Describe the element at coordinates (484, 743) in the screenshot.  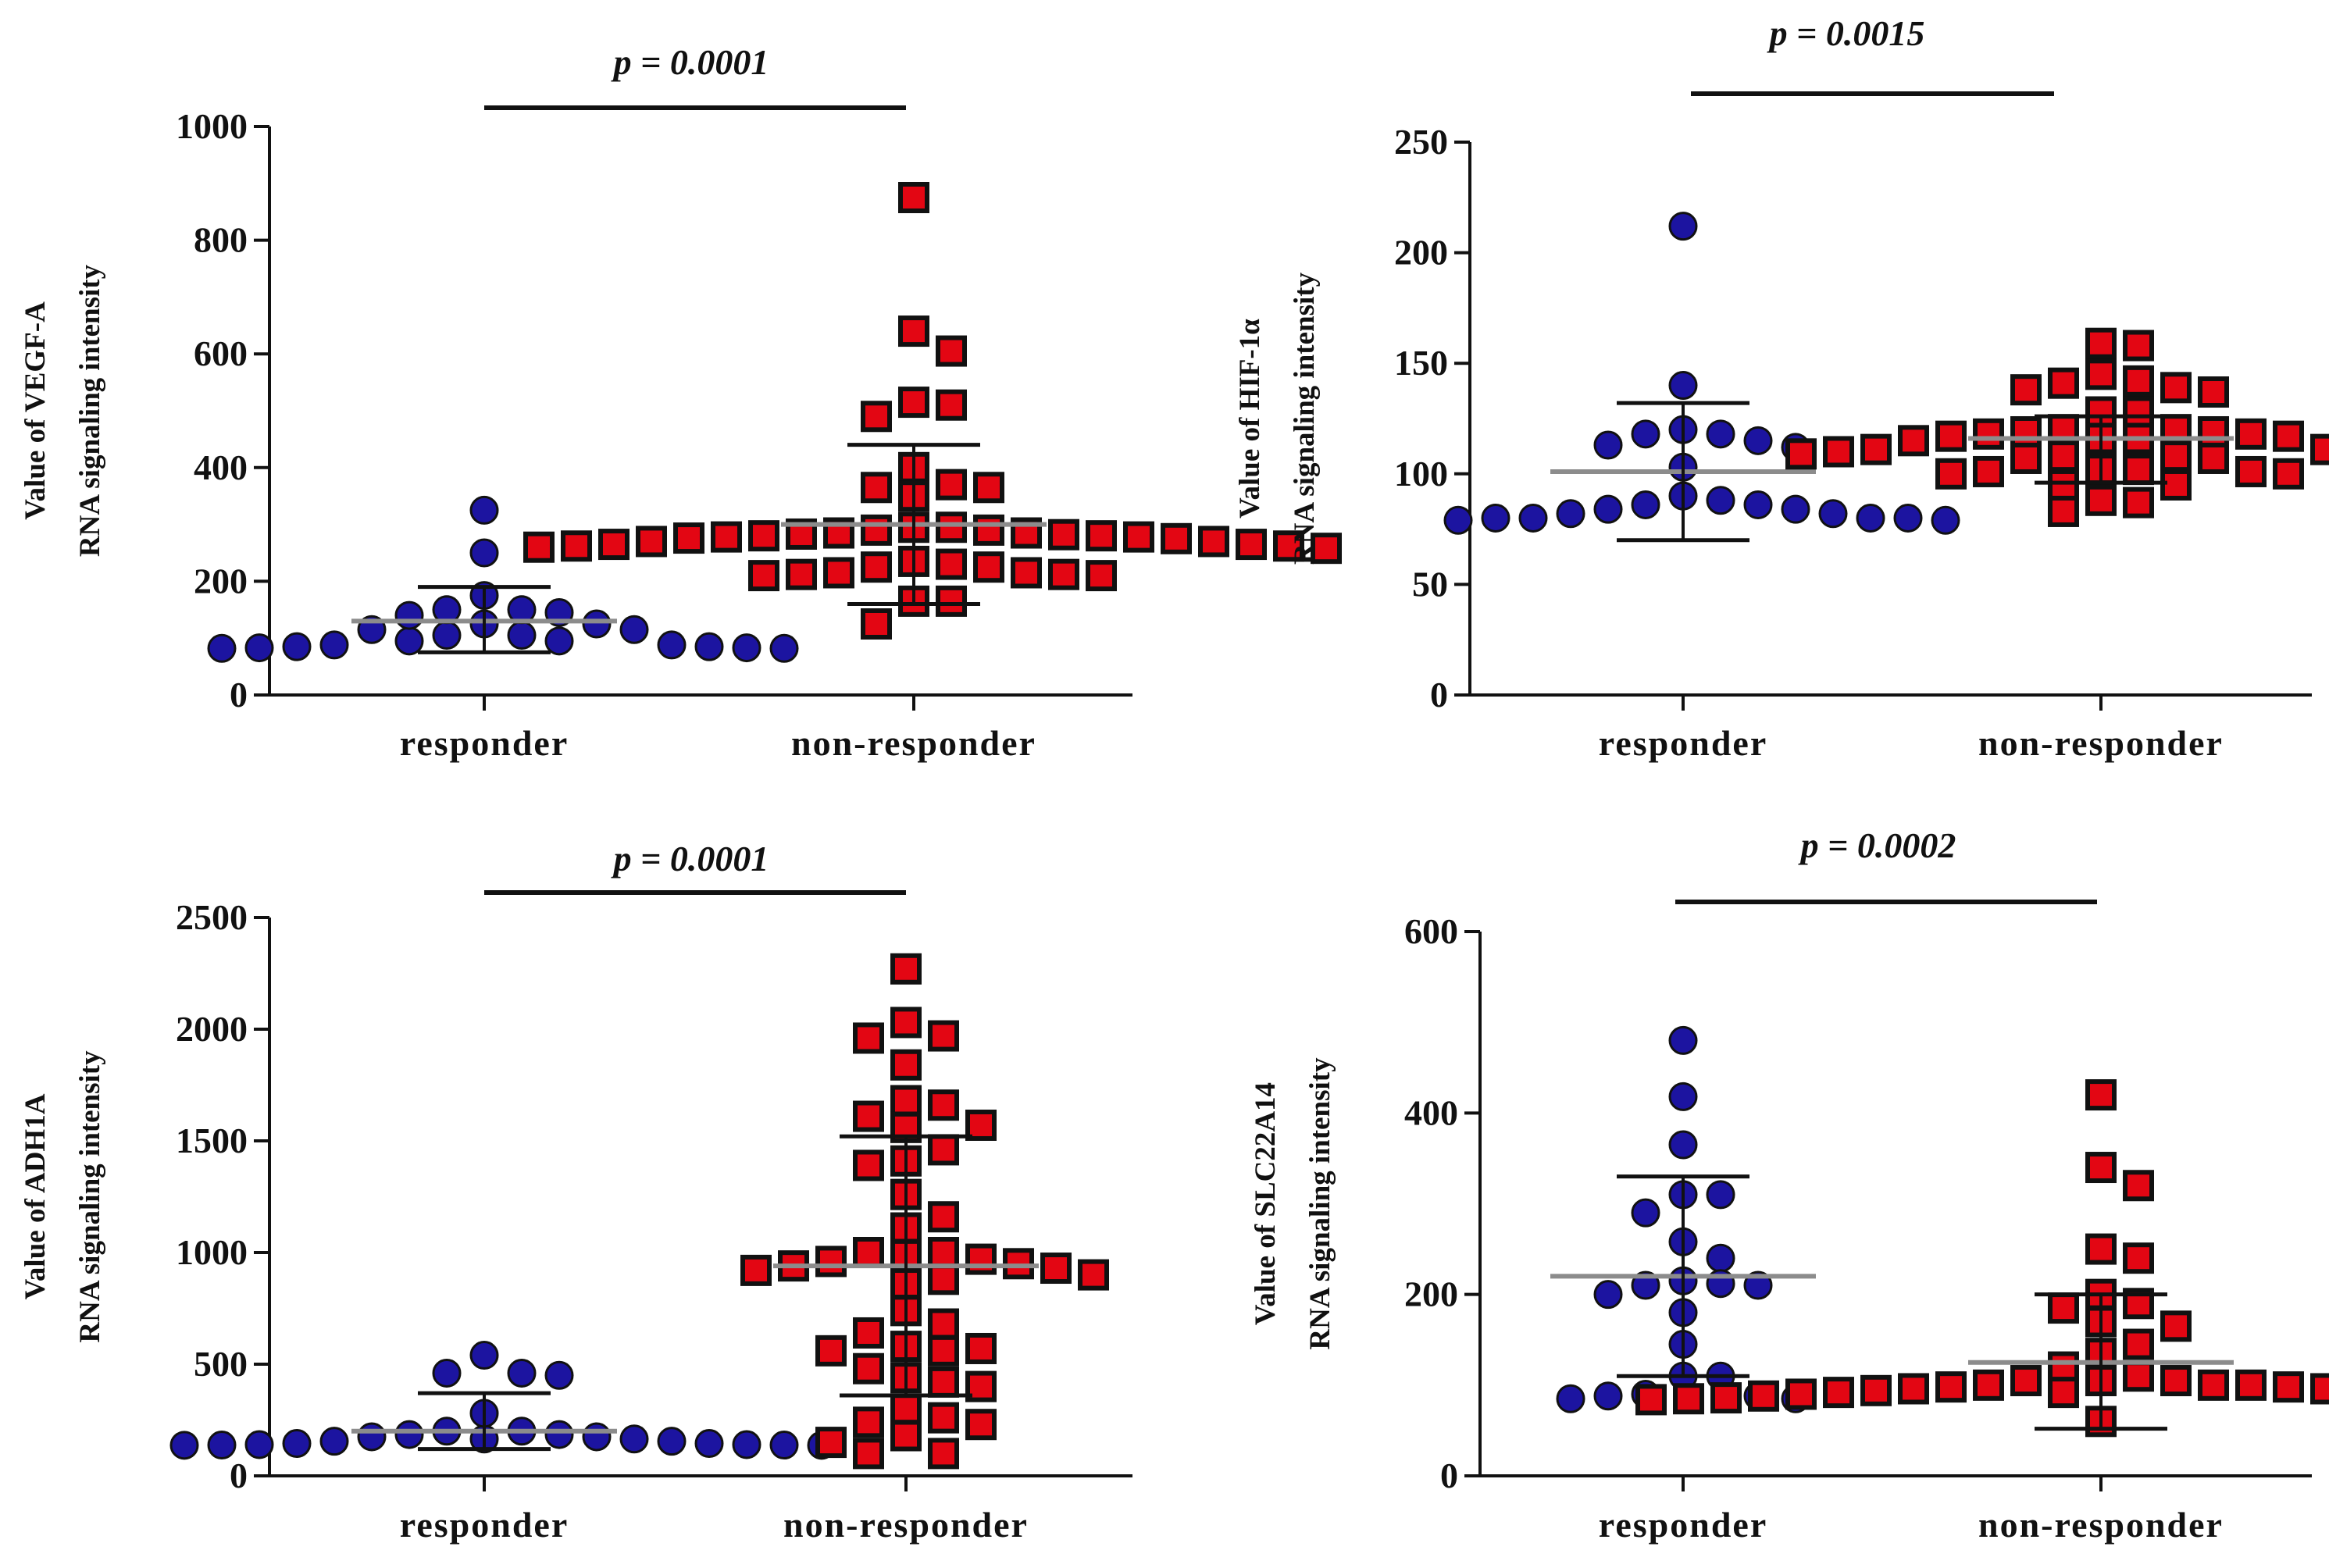
I see `x-category-label: responder` at that location.